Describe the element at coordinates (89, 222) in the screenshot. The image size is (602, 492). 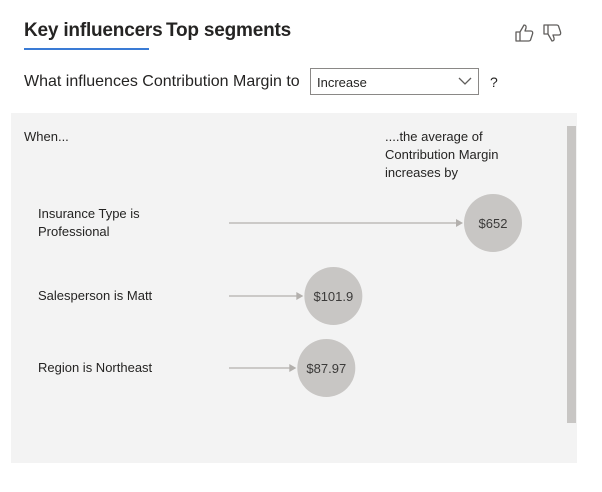
I see `influencer-label: Insurance Type is Professional` at that location.